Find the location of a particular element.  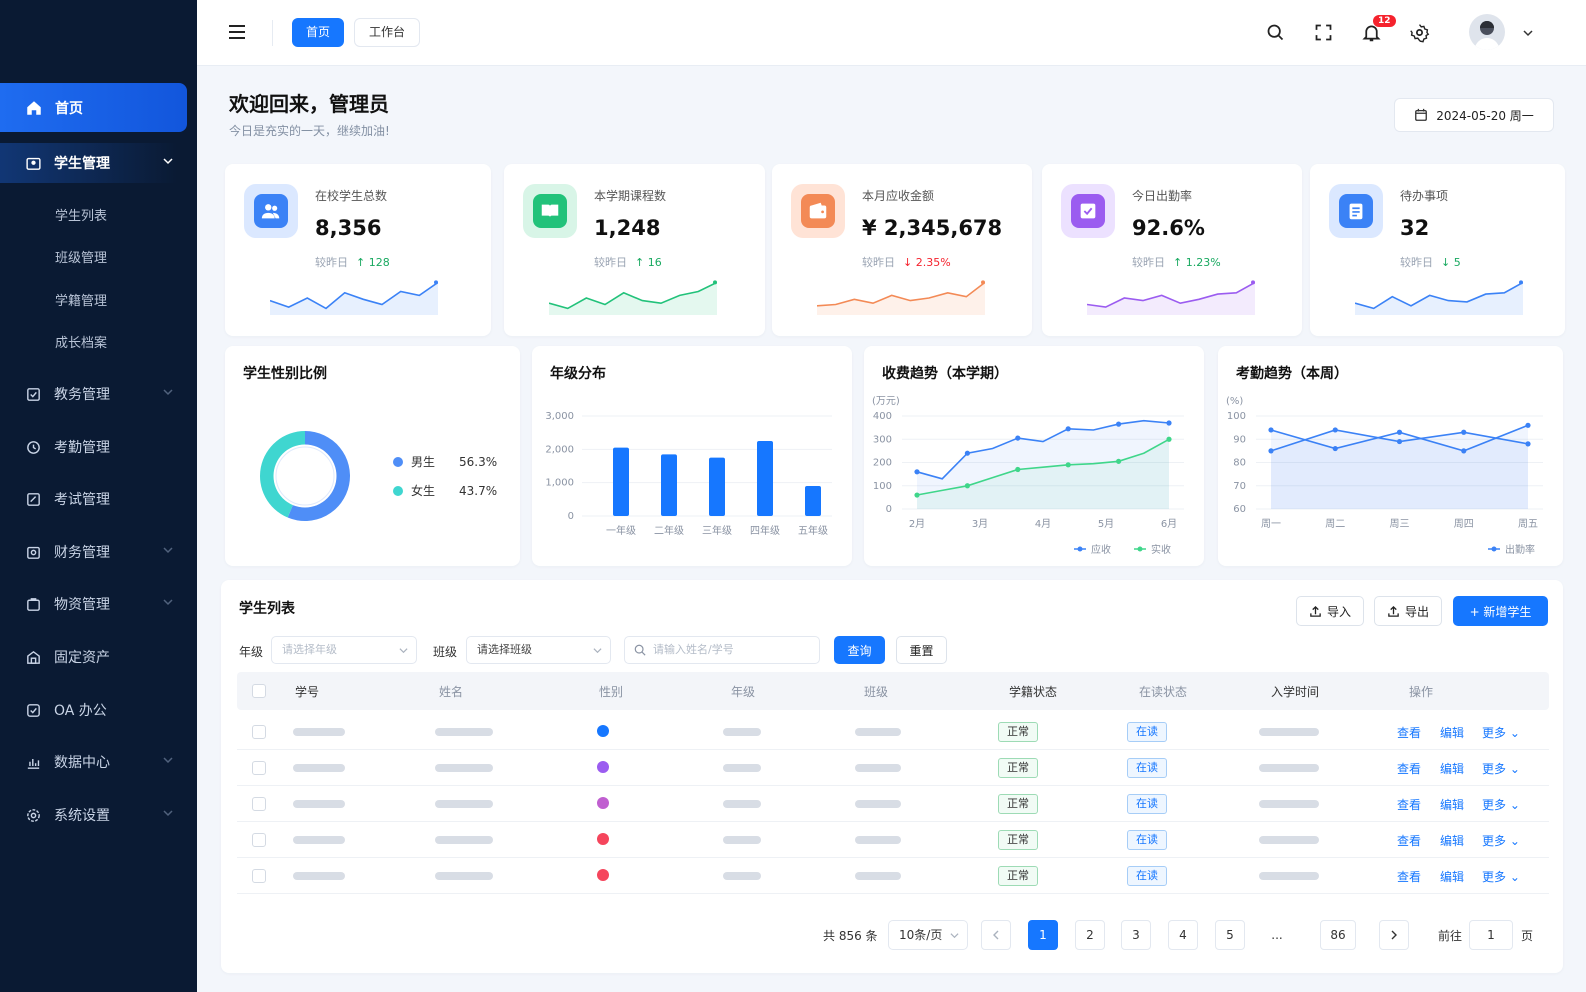

sidebar-item-data-center: 数据中心 is located at coordinates (98, 762).